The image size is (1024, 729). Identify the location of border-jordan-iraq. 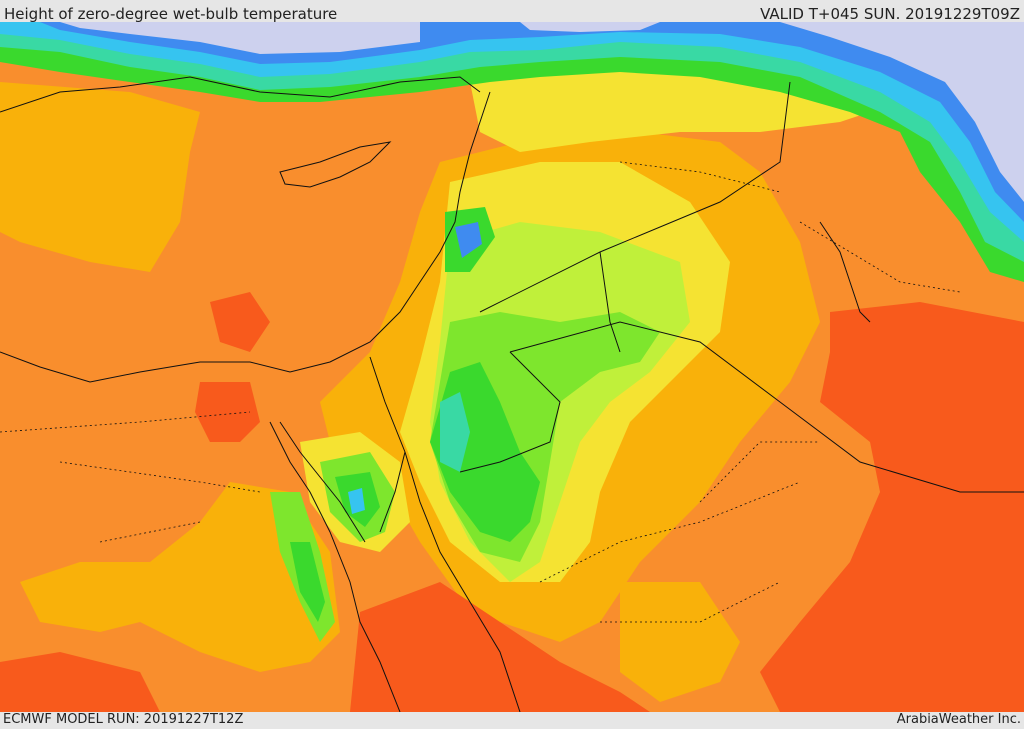
(635, 197).